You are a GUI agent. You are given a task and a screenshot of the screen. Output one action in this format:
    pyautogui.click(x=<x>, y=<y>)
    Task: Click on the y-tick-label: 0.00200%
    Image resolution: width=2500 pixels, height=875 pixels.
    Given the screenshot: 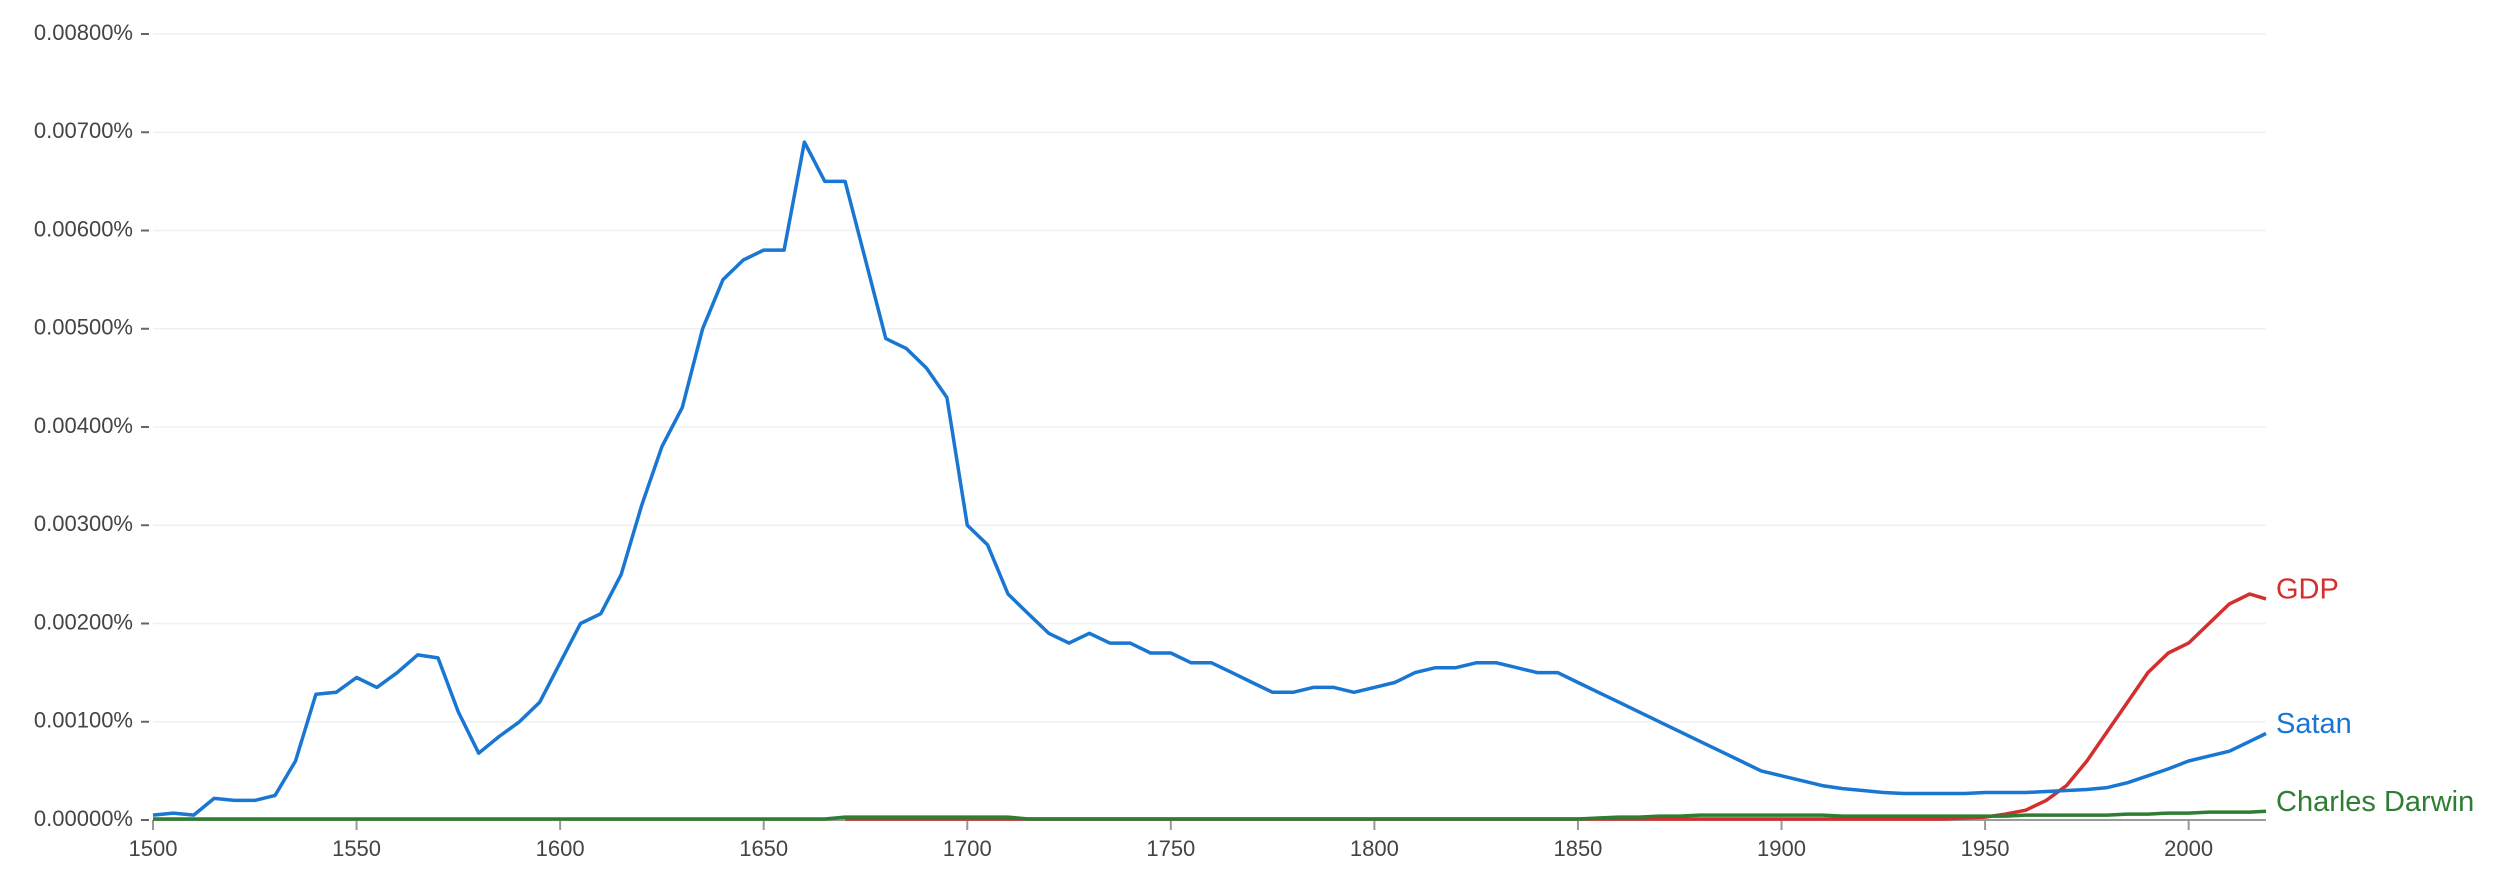 What is the action you would take?
    pyautogui.click(x=83, y=621)
    